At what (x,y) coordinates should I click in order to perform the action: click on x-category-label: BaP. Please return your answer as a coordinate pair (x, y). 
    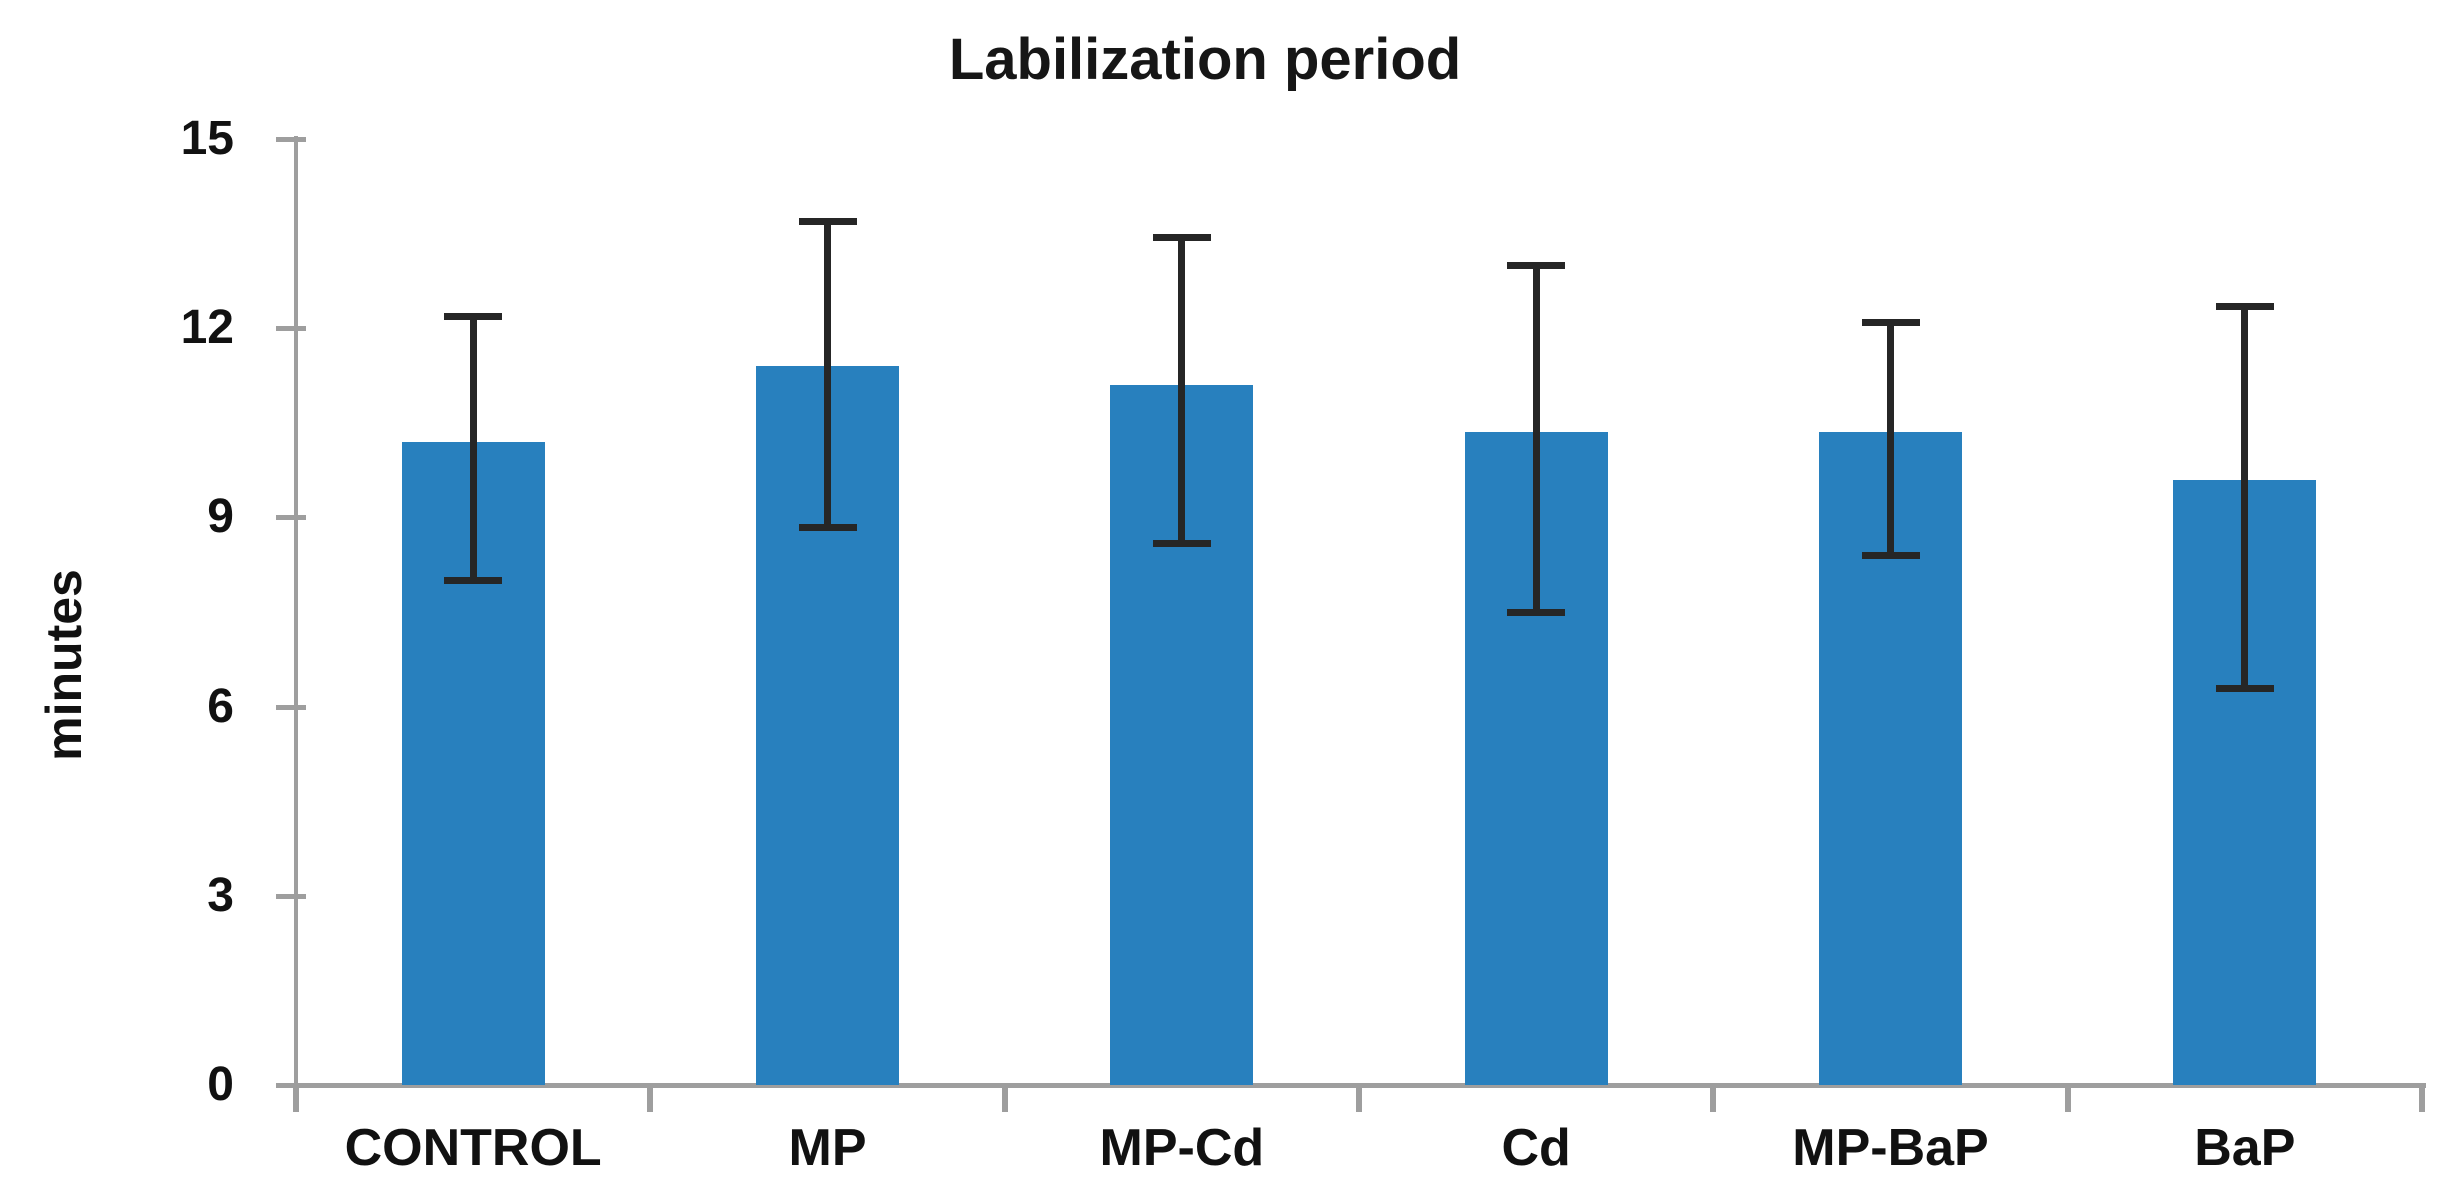
    Looking at the image, I should click on (2245, 1148).